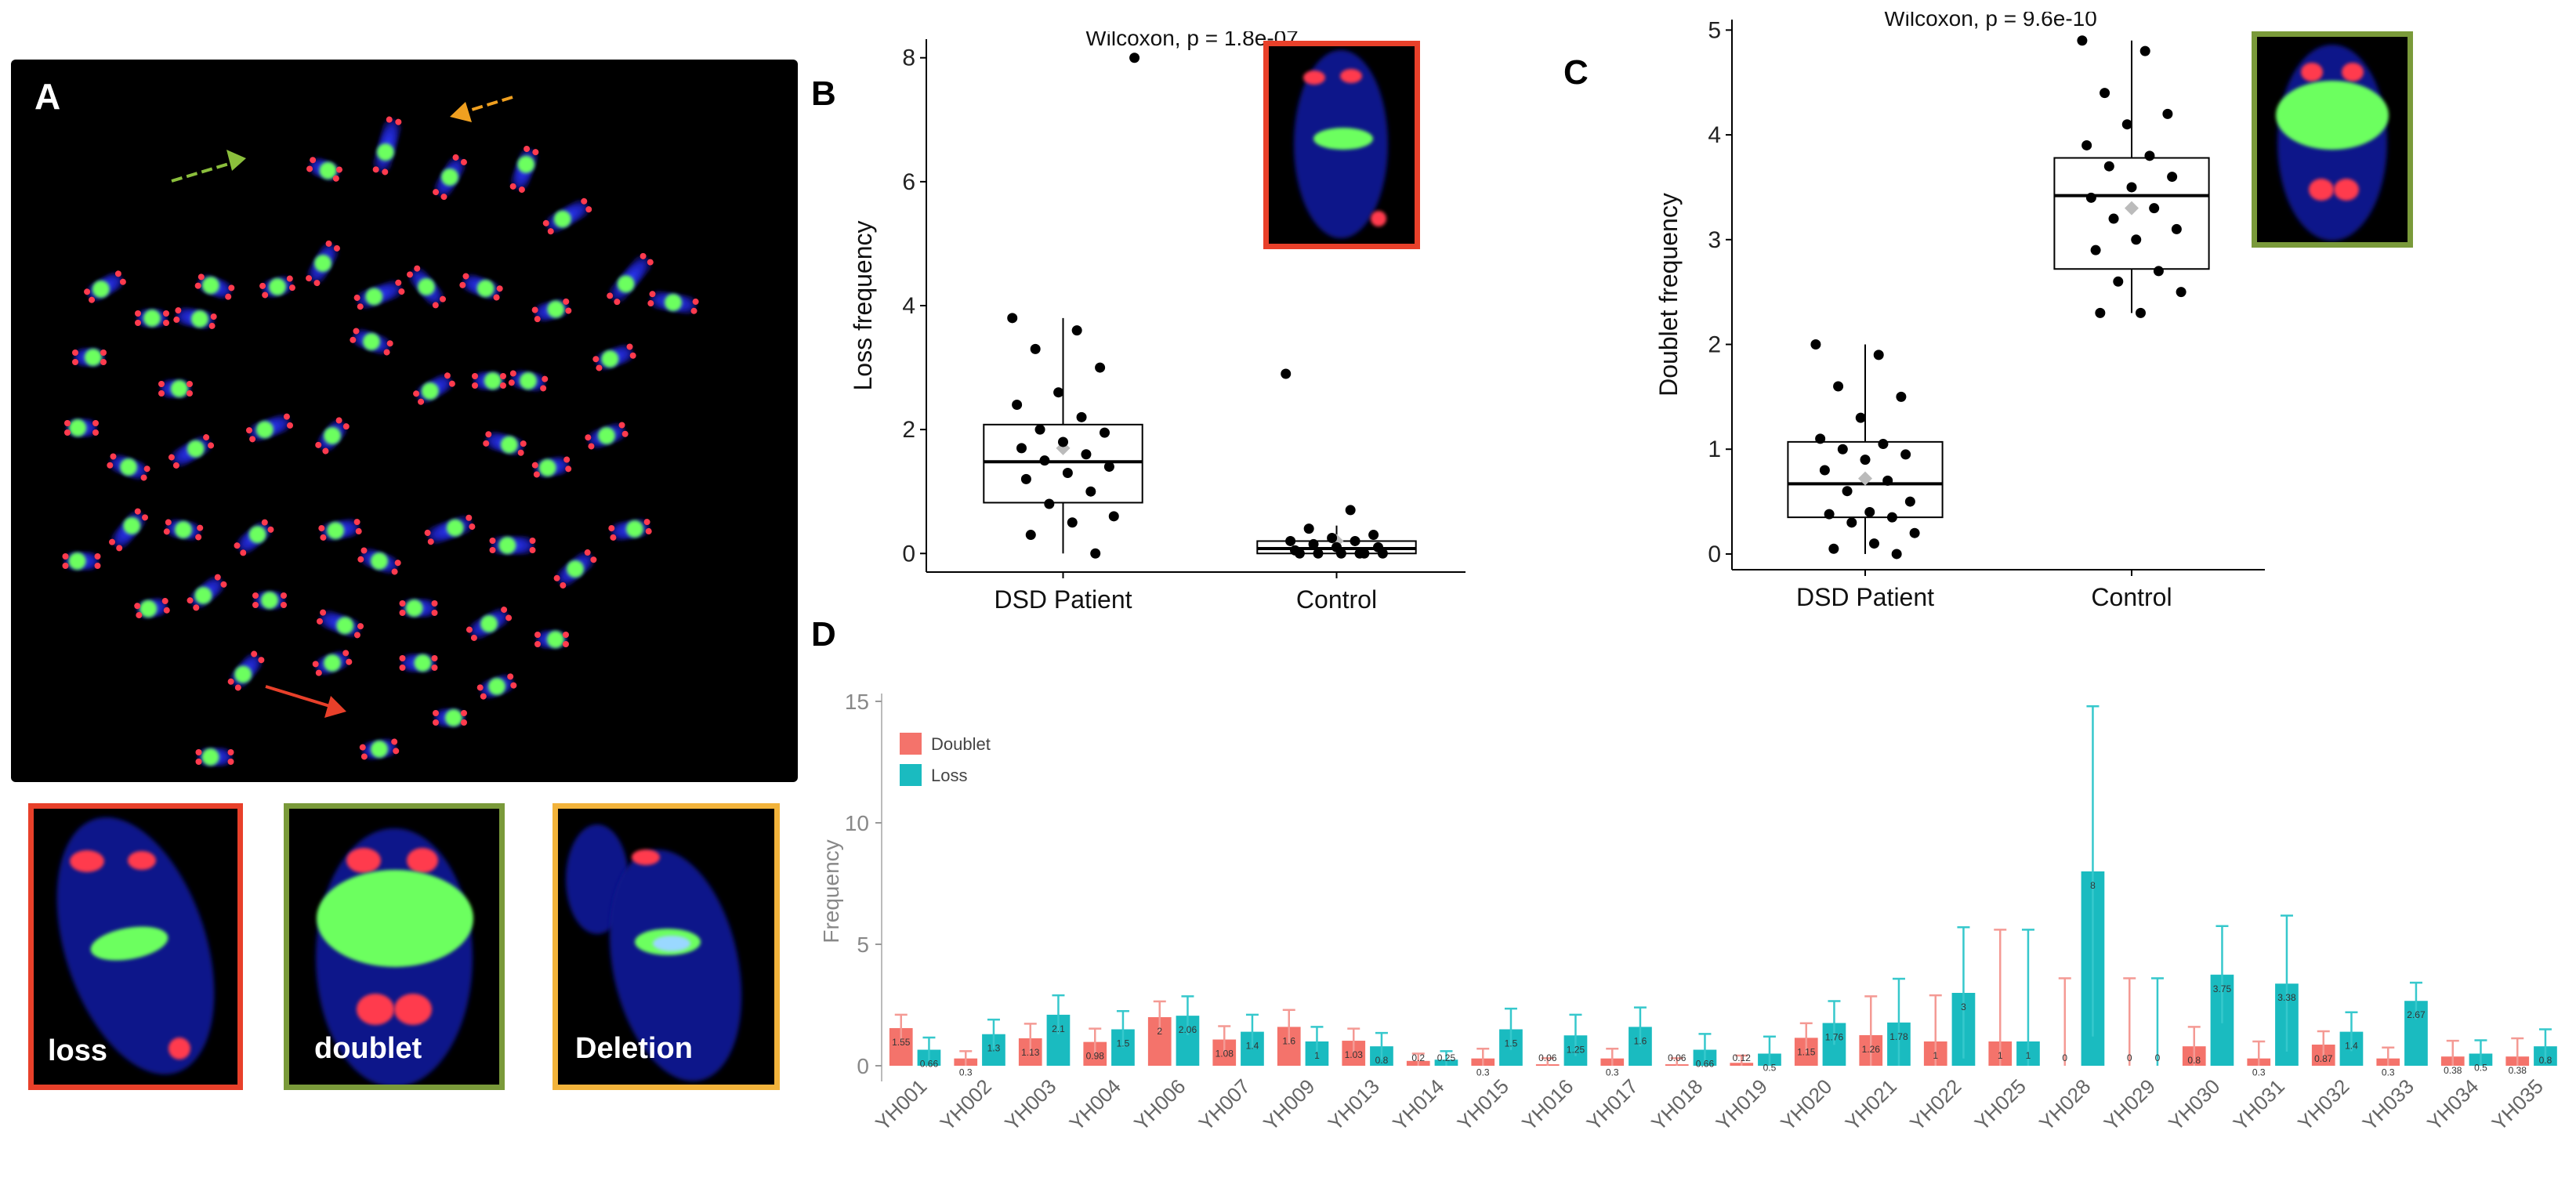 The image size is (2576, 1188). Describe the element at coordinates (1963, 1006) in the screenshot. I see `bar-value-label: 3` at that location.